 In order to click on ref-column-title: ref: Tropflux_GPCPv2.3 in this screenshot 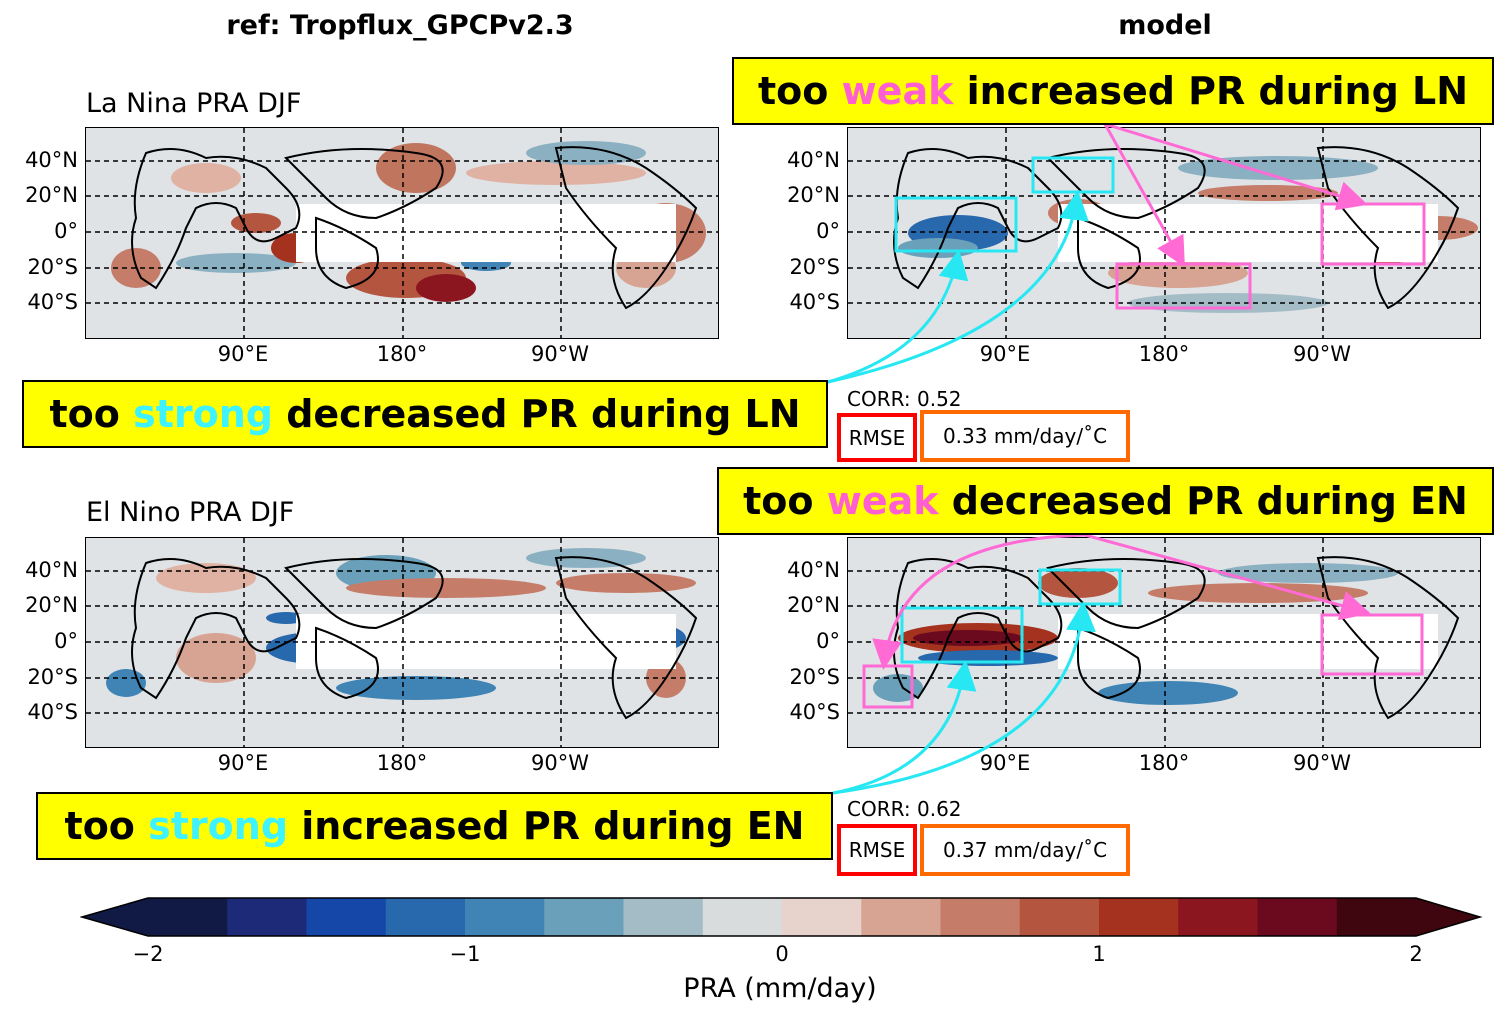, I will do `click(400, 25)`.